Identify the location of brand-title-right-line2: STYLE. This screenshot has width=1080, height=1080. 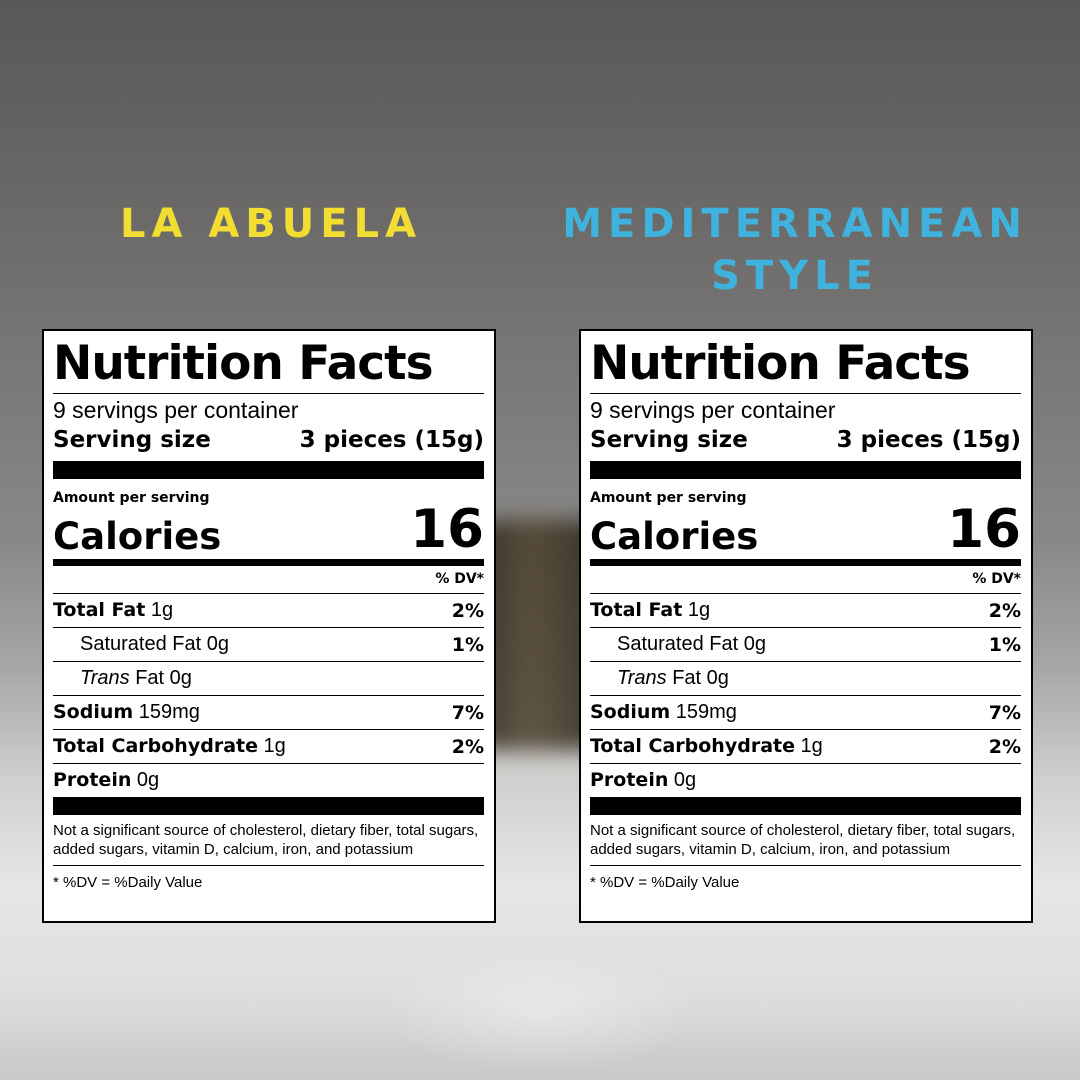
(795, 276).